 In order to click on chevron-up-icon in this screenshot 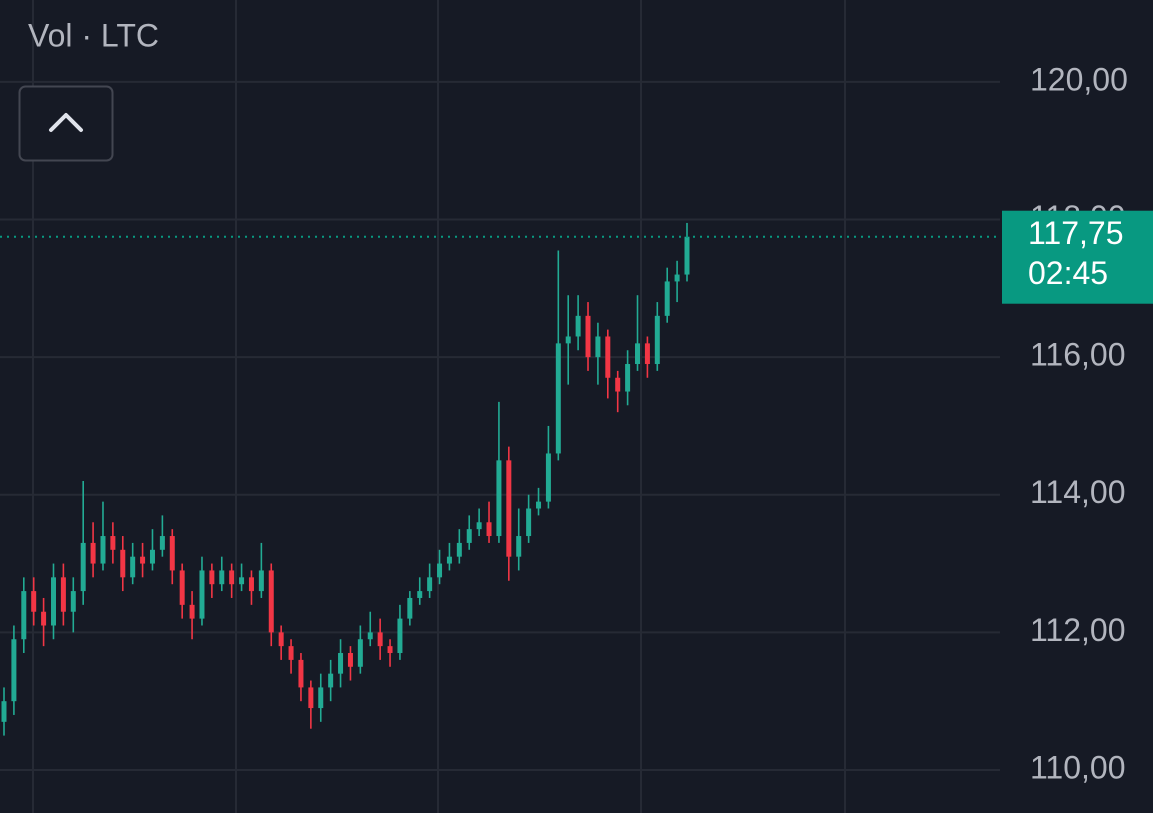, I will do `click(66, 122)`.